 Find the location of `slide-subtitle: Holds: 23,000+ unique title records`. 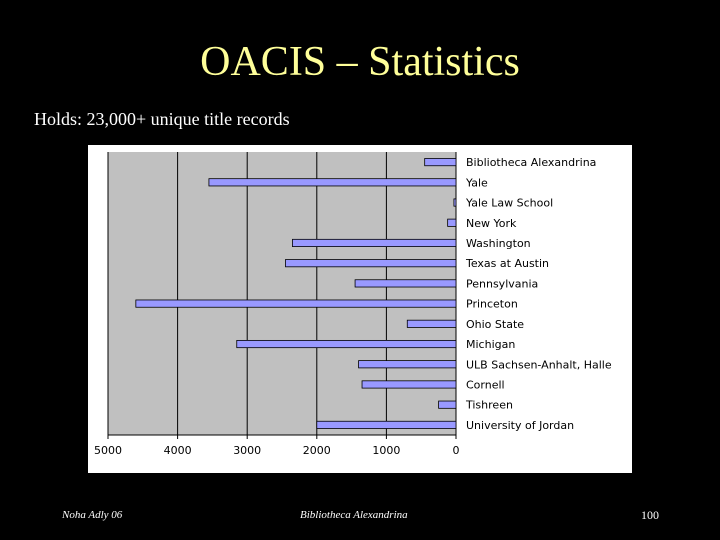

slide-subtitle: Holds: 23,000+ unique title records is located at coordinates (162, 119).